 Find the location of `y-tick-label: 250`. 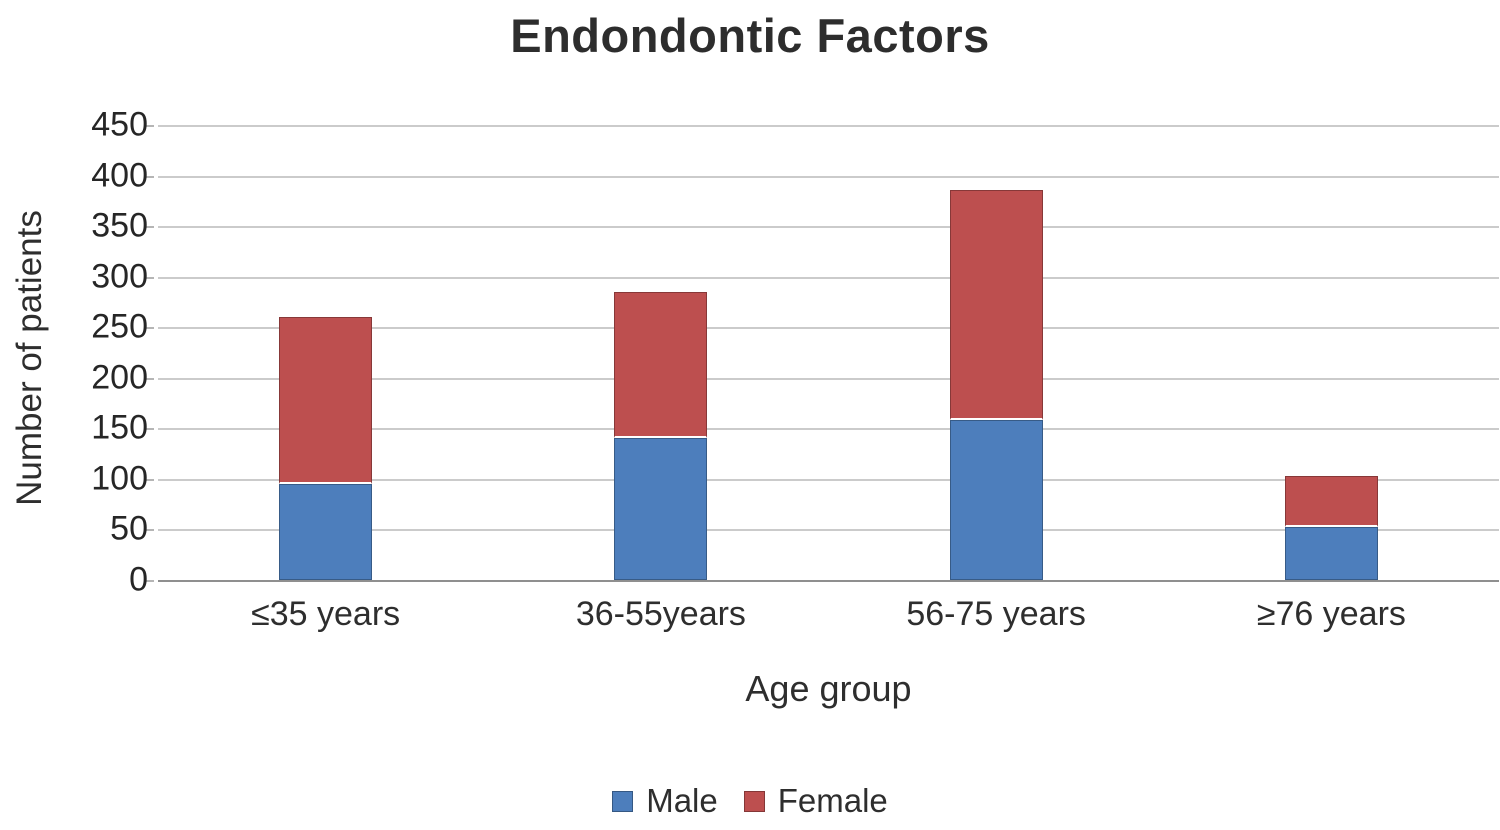

y-tick-label: 250 is located at coordinates (119, 326).